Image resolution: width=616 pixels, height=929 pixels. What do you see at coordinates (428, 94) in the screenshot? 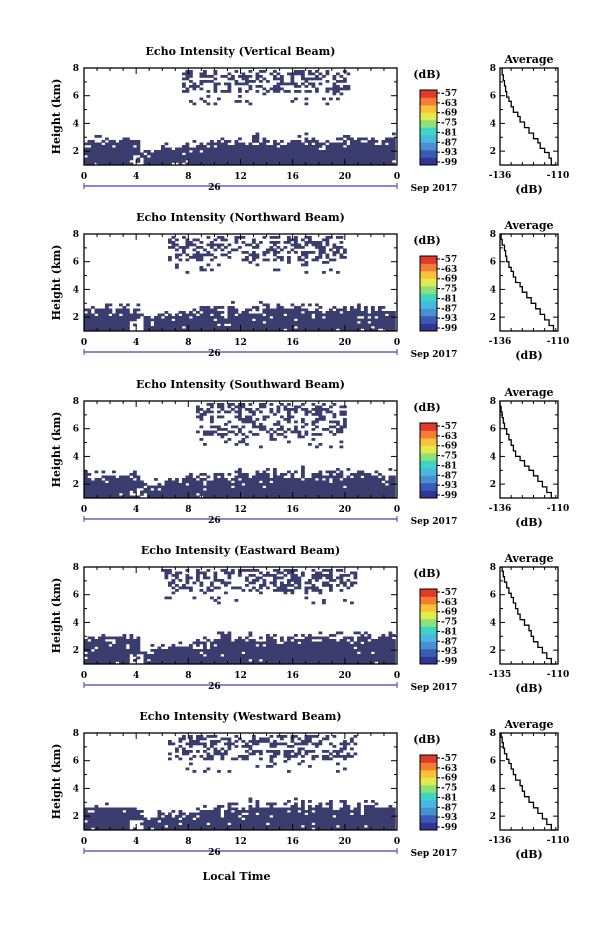
I see `colorbar-segment` at bounding box center [428, 94].